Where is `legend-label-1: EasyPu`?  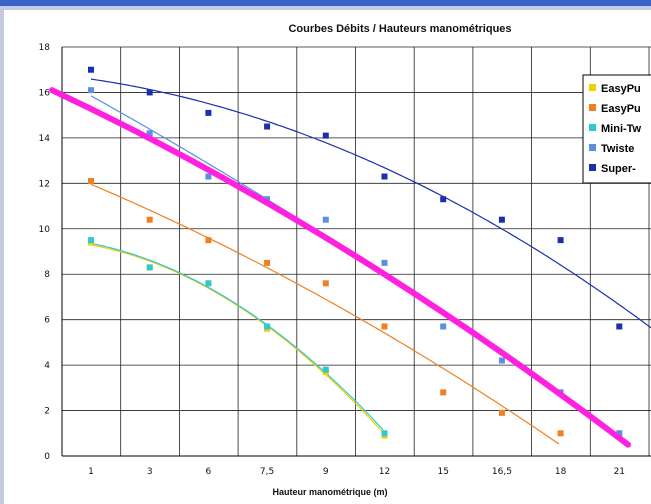 legend-label-1: EasyPu is located at coordinates (621, 109).